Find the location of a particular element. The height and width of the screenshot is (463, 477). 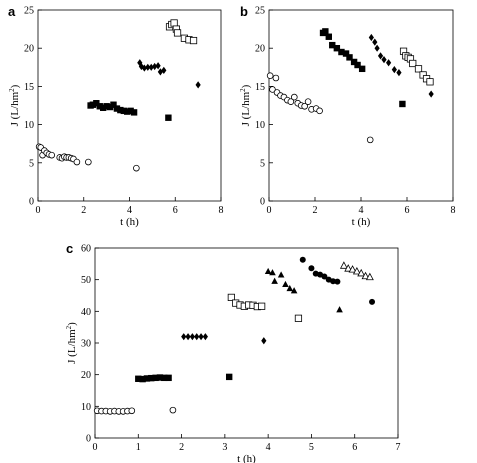

x-tick-label: 5 is located at coordinates (311, 447).